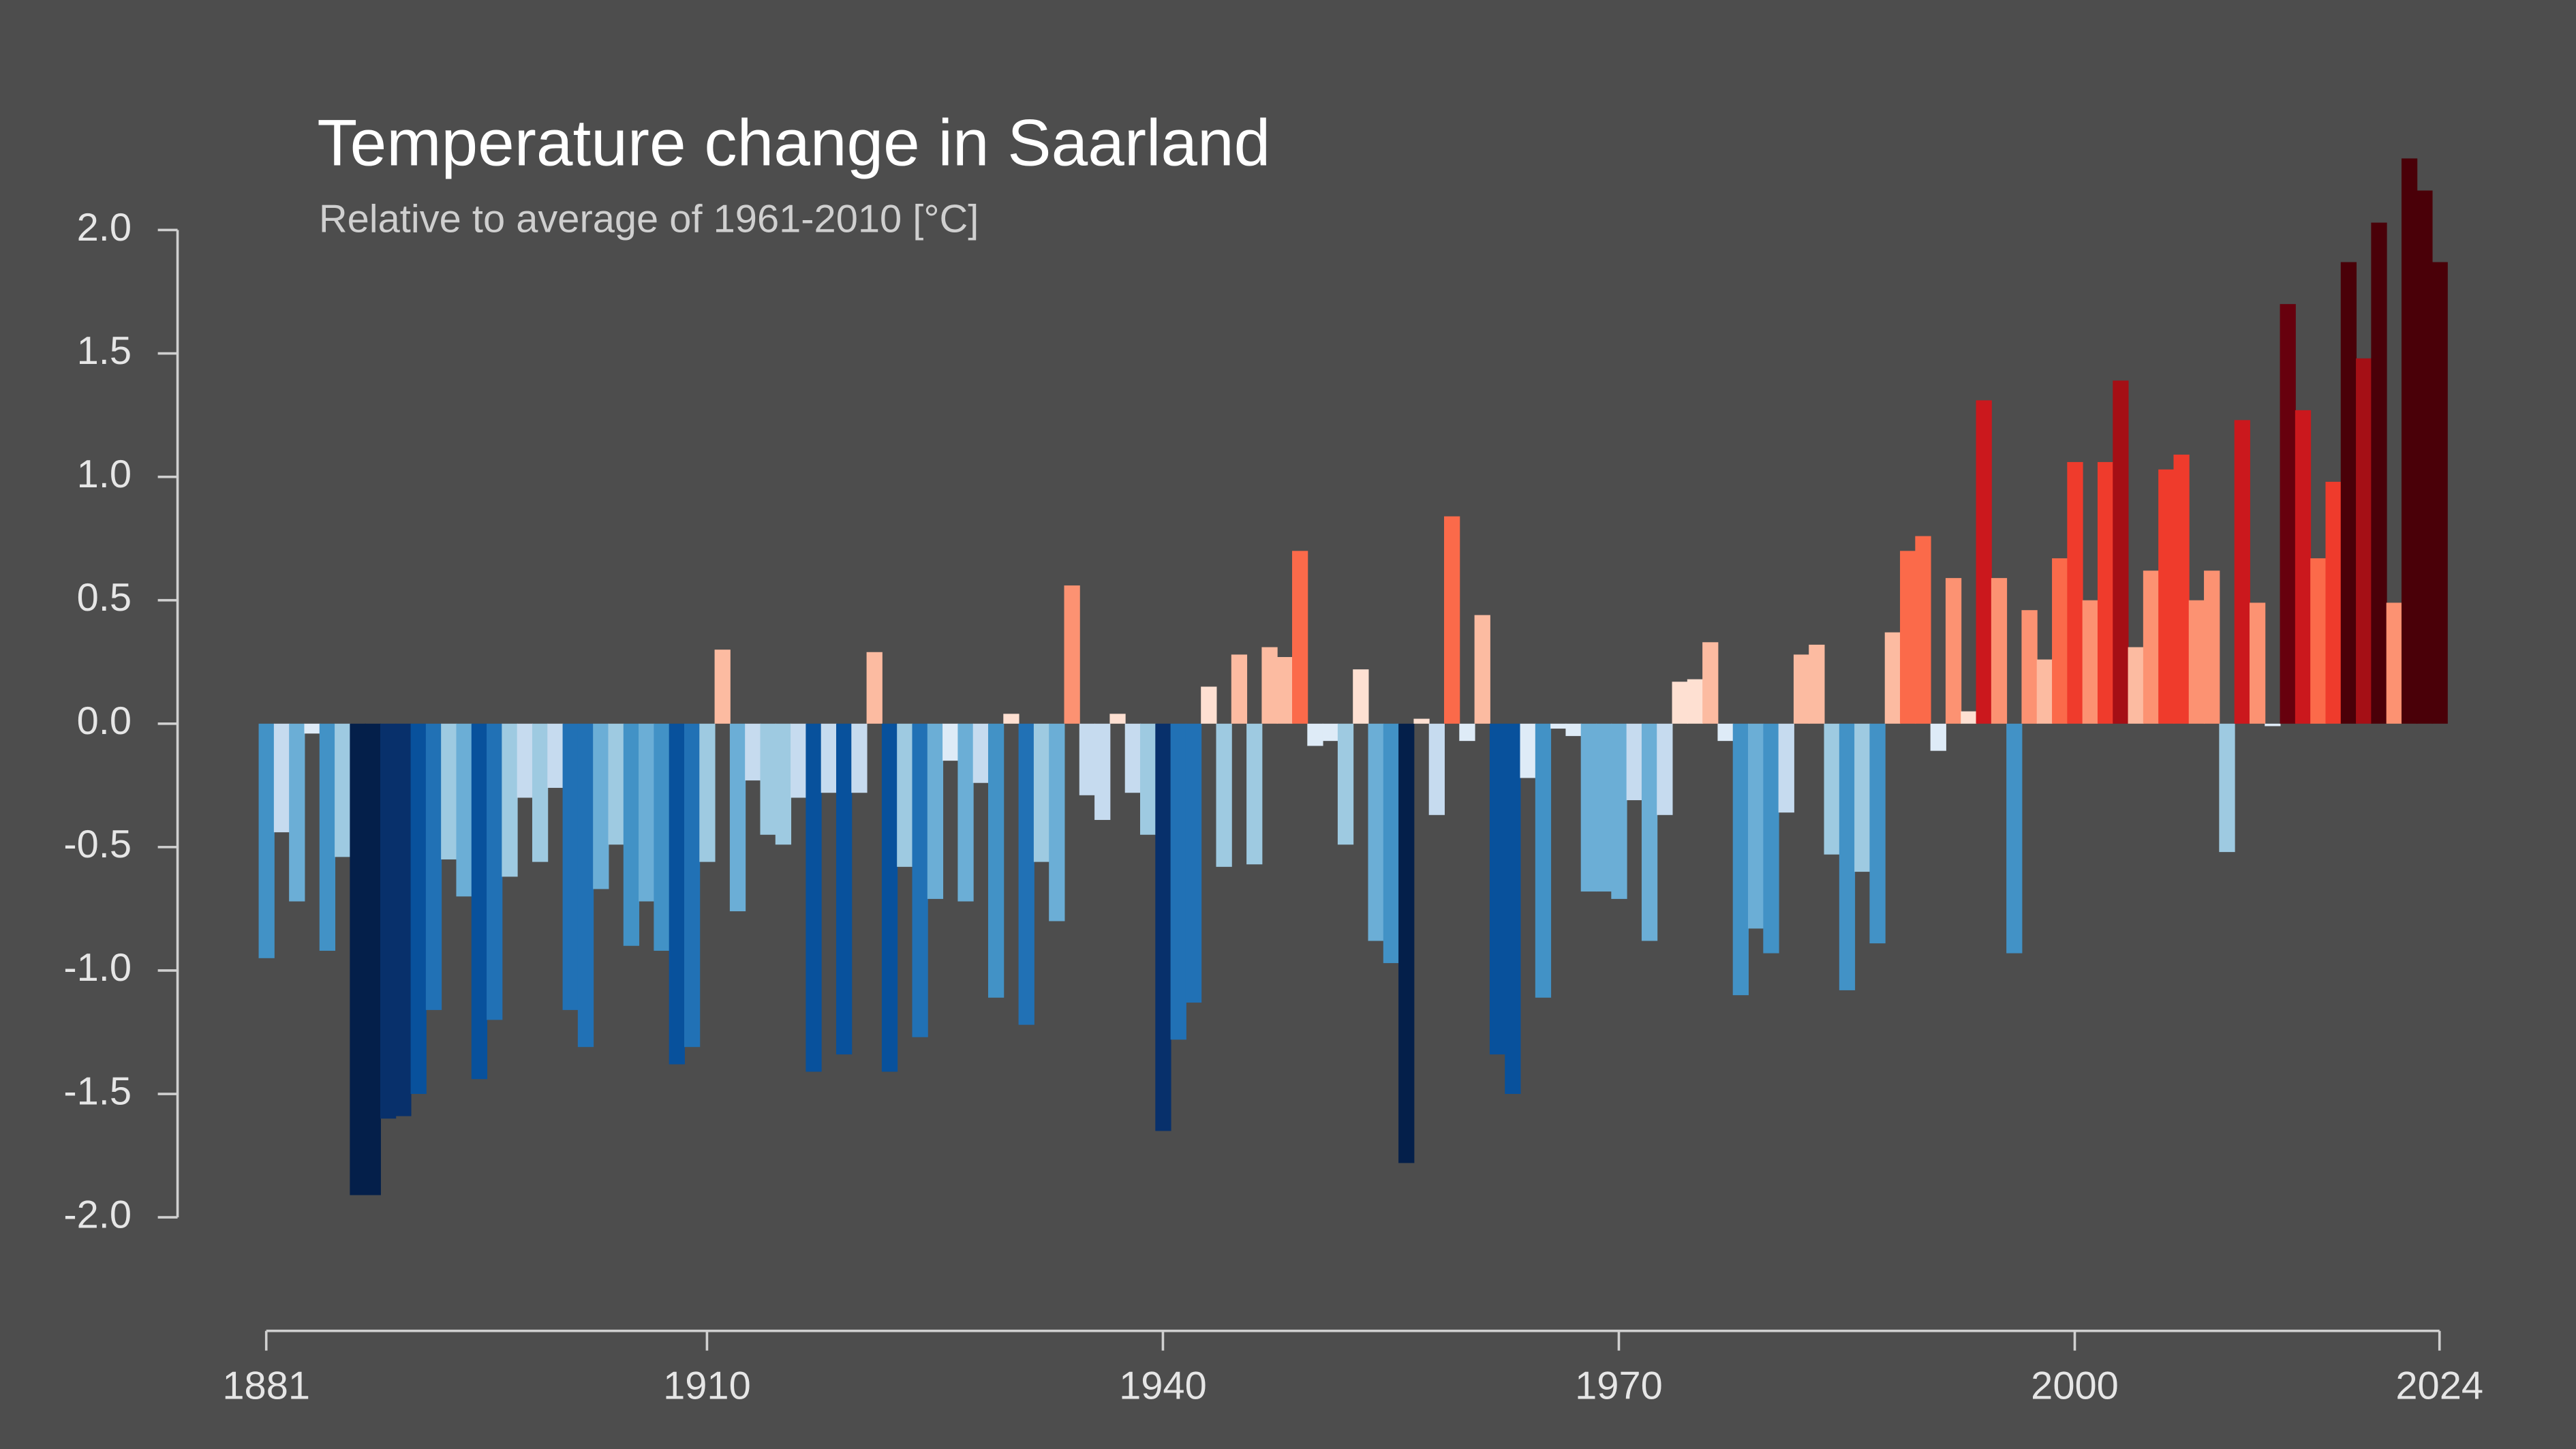 The width and height of the screenshot is (2576, 1449). What do you see at coordinates (105, 721) in the screenshot?
I see `y-tick-label: 0.0` at bounding box center [105, 721].